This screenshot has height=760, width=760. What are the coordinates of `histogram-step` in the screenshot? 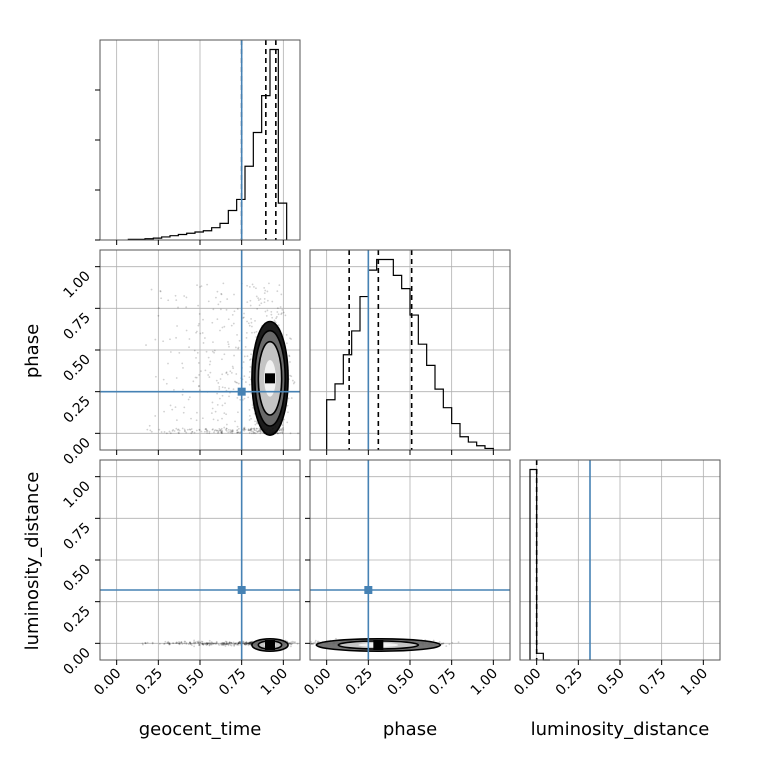 It's located at (207, 144).